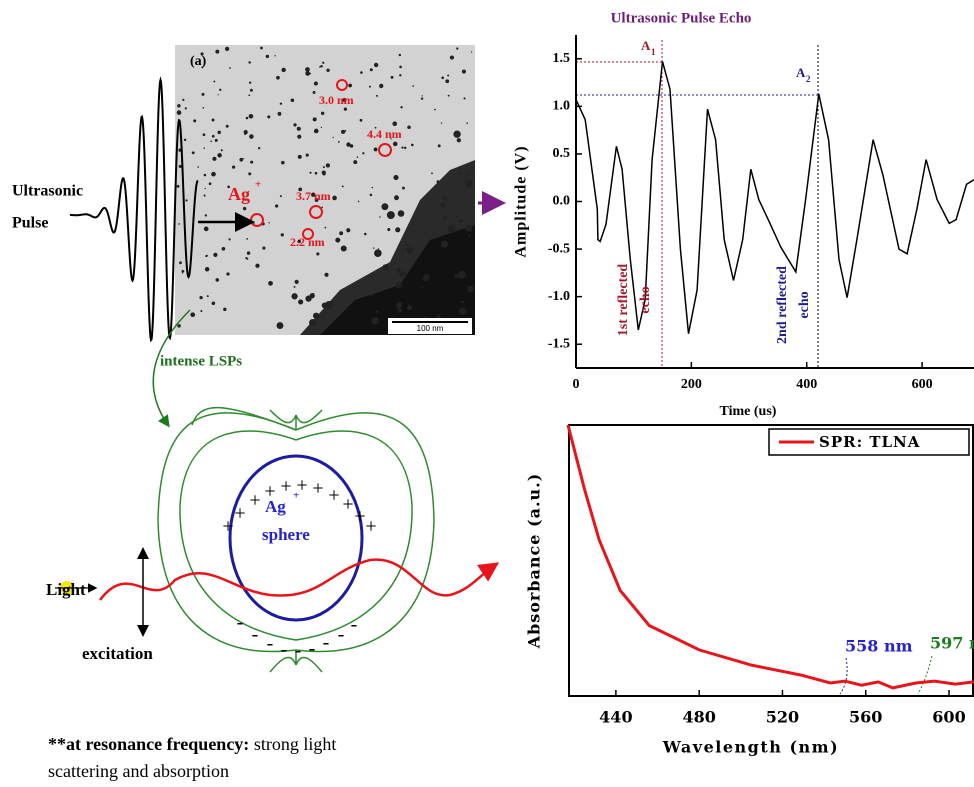 This screenshot has height=787, width=974. I want to click on field-lines, so click(296, 539).